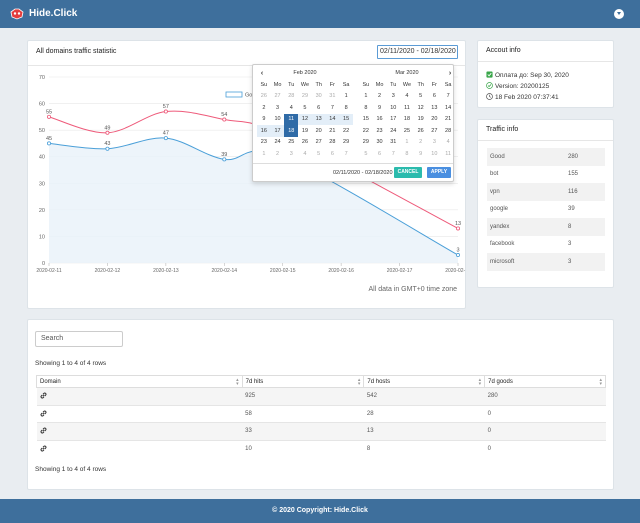 This screenshot has height=523, width=640. Describe the element at coordinates (408, 172) in the screenshot. I see `cancel-button: CANCEL` at that location.